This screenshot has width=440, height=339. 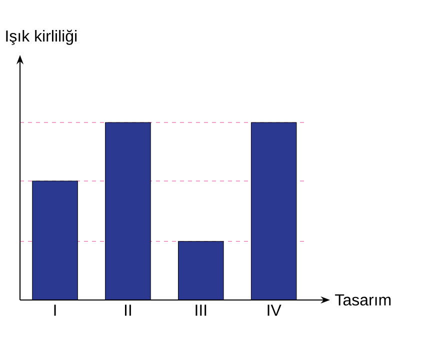 I want to click on x-tick-label: II, so click(x=127, y=310).